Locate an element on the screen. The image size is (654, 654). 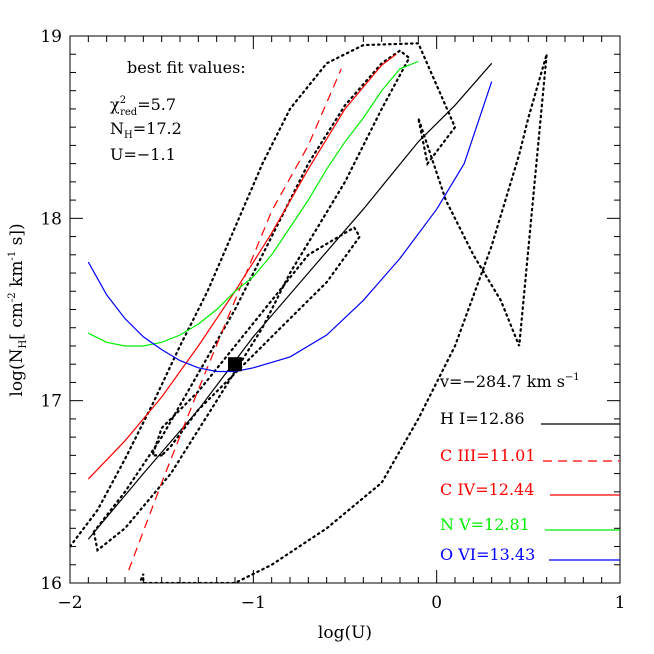
best-fit-marker is located at coordinates (235, 364).